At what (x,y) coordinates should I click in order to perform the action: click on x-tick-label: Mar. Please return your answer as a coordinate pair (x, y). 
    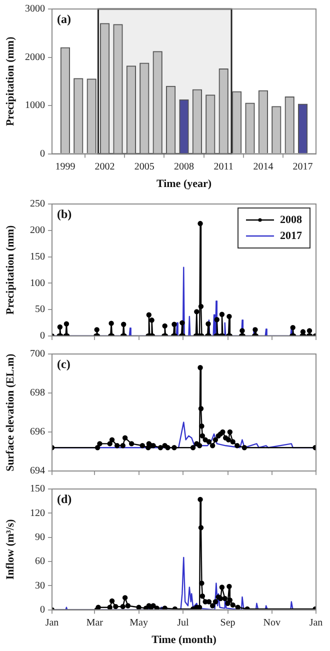
    Looking at the image, I should click on (95, 622).